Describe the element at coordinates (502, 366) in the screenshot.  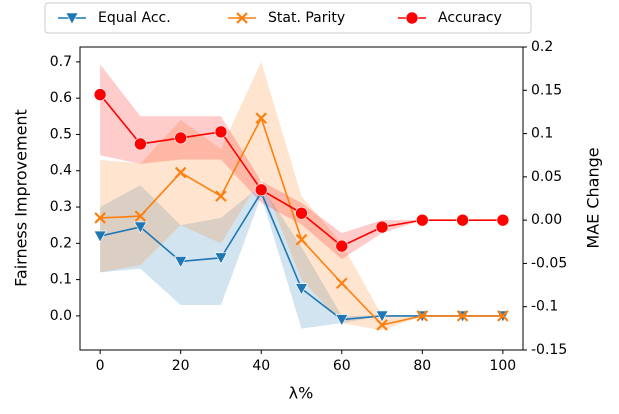
I see `x-tick-label: 100` at that location.